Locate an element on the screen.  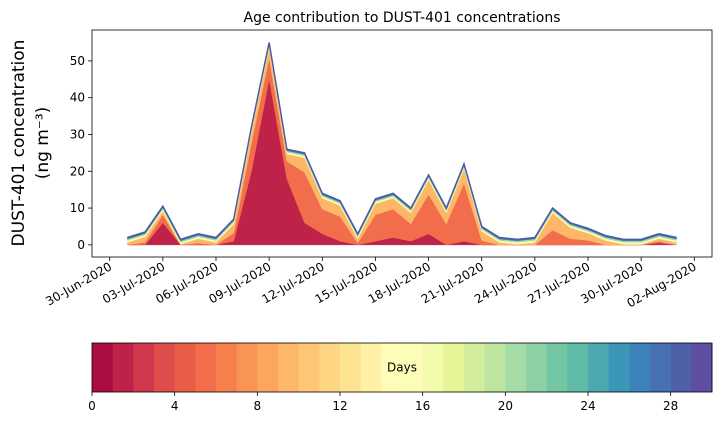
colorbar-label: Days is located at coordinates (402, 368).